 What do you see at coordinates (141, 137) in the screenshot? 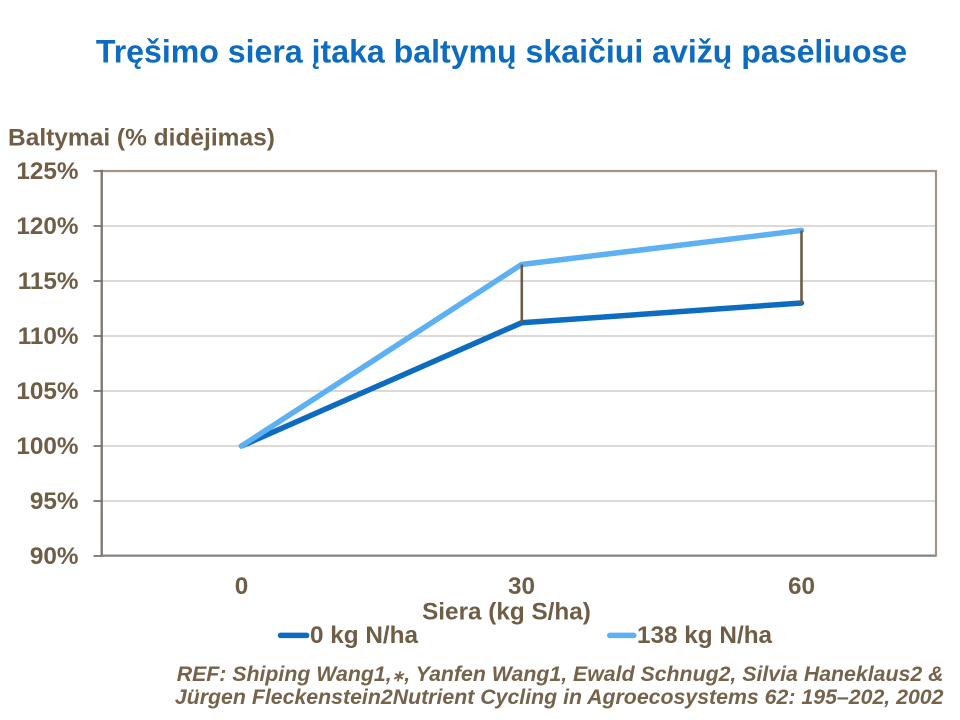
I see `svg-text: Baltymai (% didėjimas)` at bounding box center [141, 137].